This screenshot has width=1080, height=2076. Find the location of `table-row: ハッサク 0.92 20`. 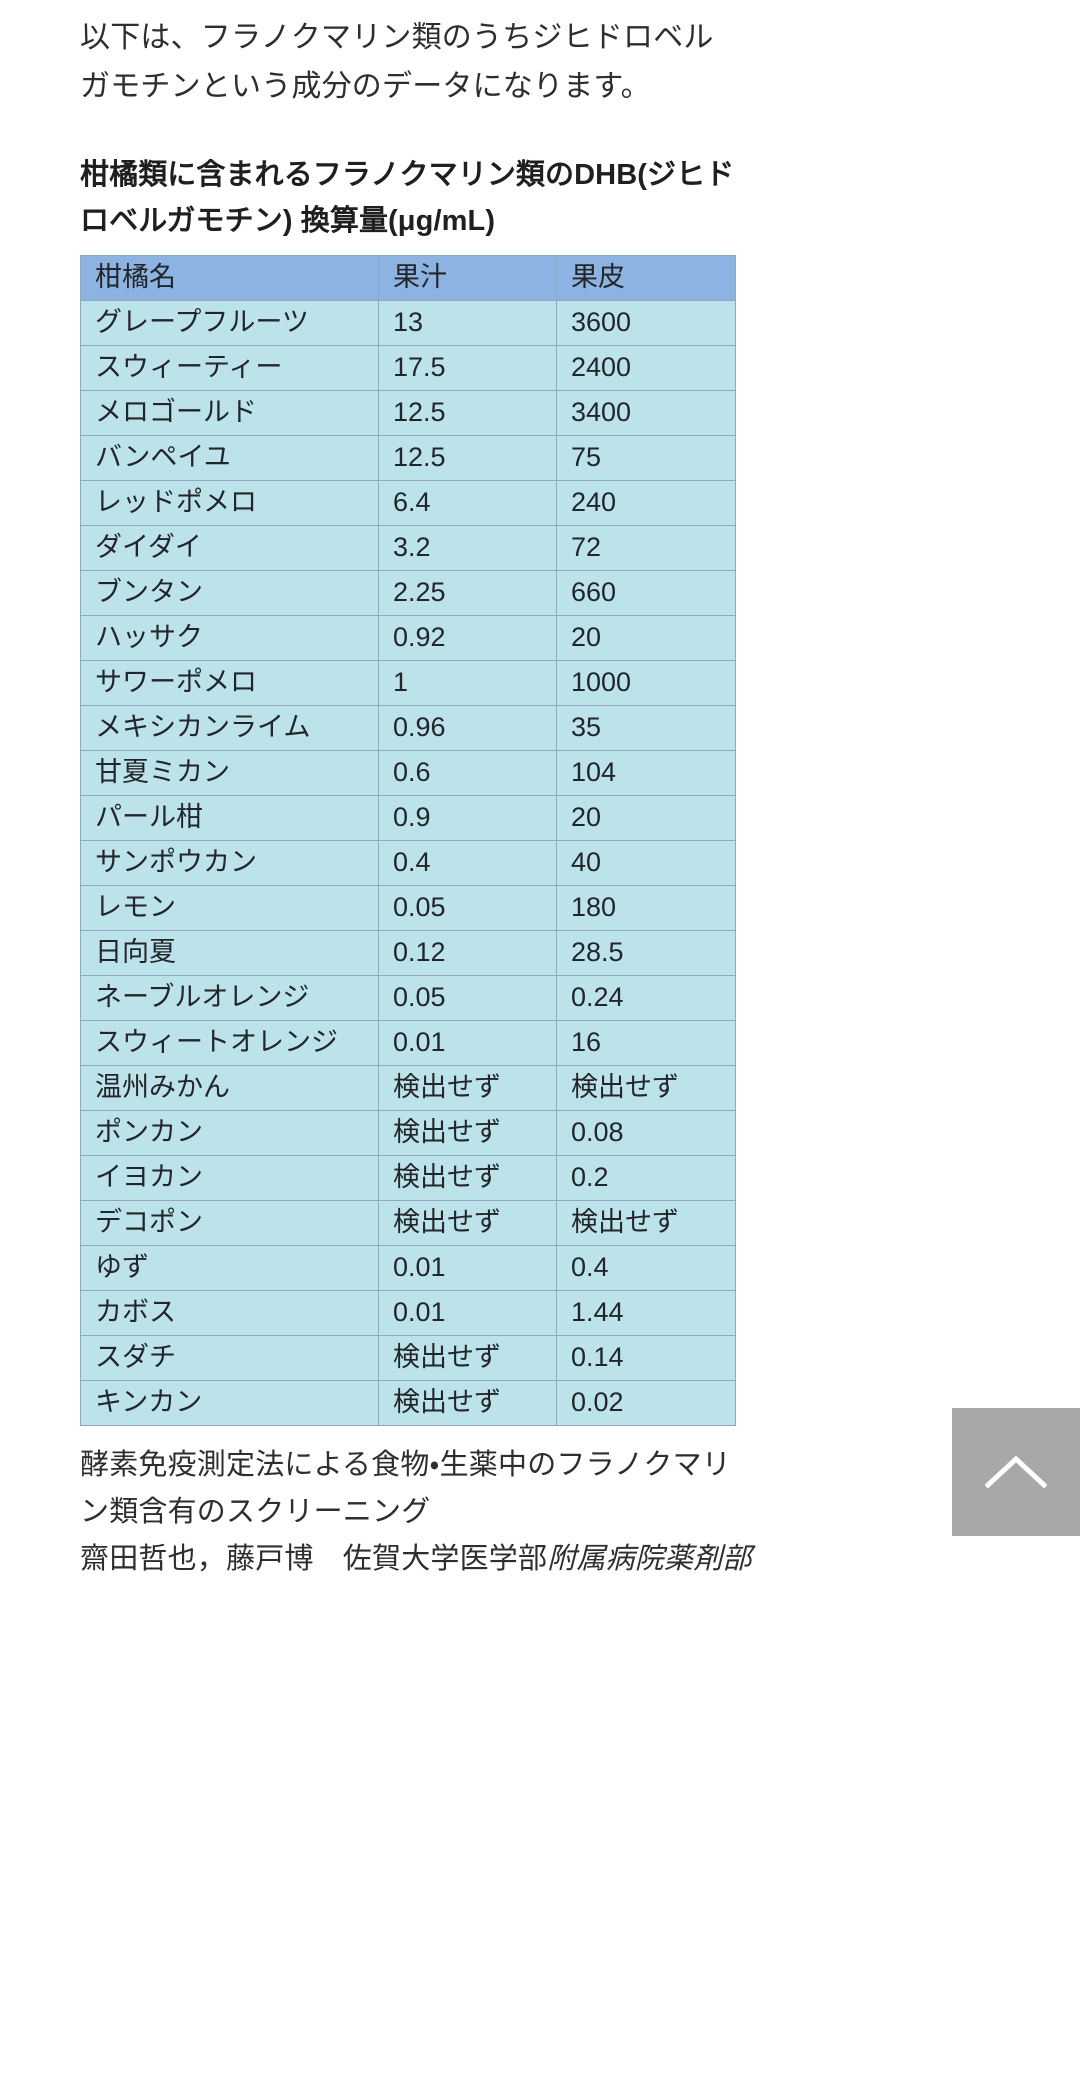

table-row: ハッサク 0.92 20 is located at coordinates (408, 637).